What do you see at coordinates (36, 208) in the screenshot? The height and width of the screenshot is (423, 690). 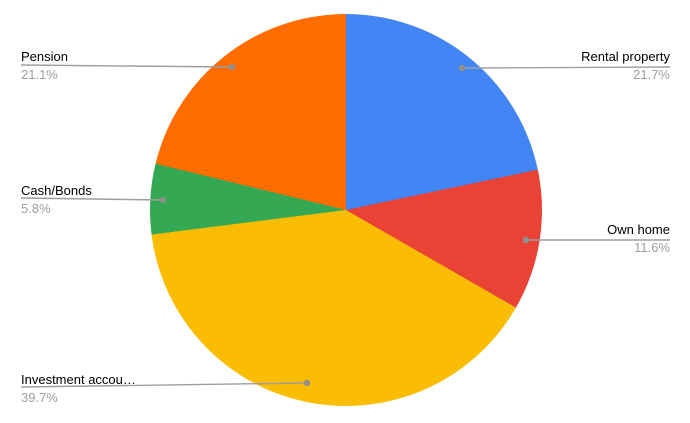 I see `slice-percent-cash: 5.8%` at bounding box center [36, 208].